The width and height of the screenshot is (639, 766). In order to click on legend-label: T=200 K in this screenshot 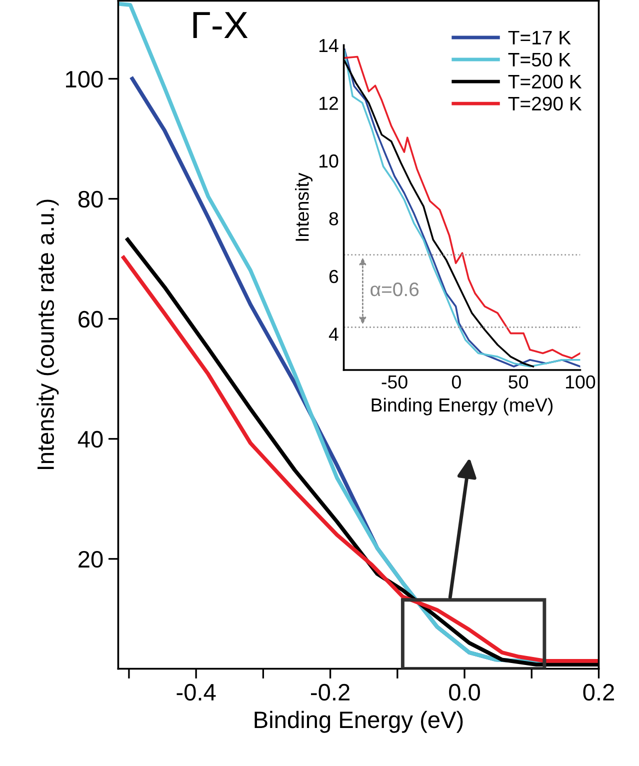, I will do `click(545, 81)`.